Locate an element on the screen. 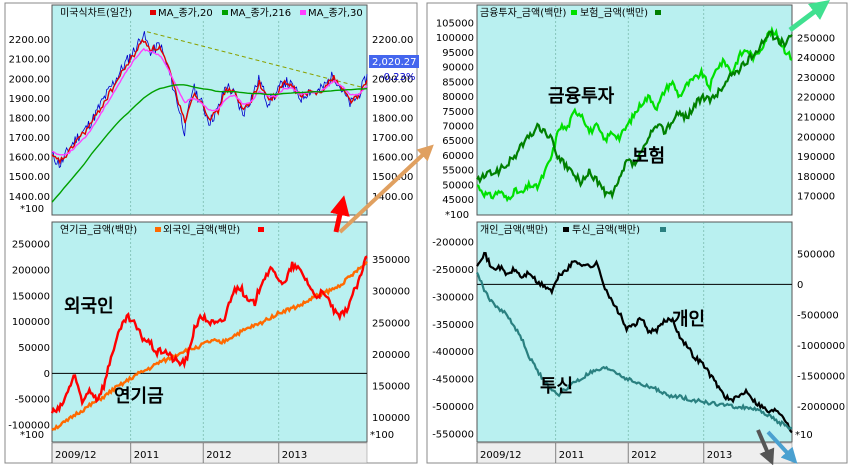 Image resolution: width=849 pixels, height=465 pixels. us-left-tick-2: 2000.00 is located at coordinates (29, 79).